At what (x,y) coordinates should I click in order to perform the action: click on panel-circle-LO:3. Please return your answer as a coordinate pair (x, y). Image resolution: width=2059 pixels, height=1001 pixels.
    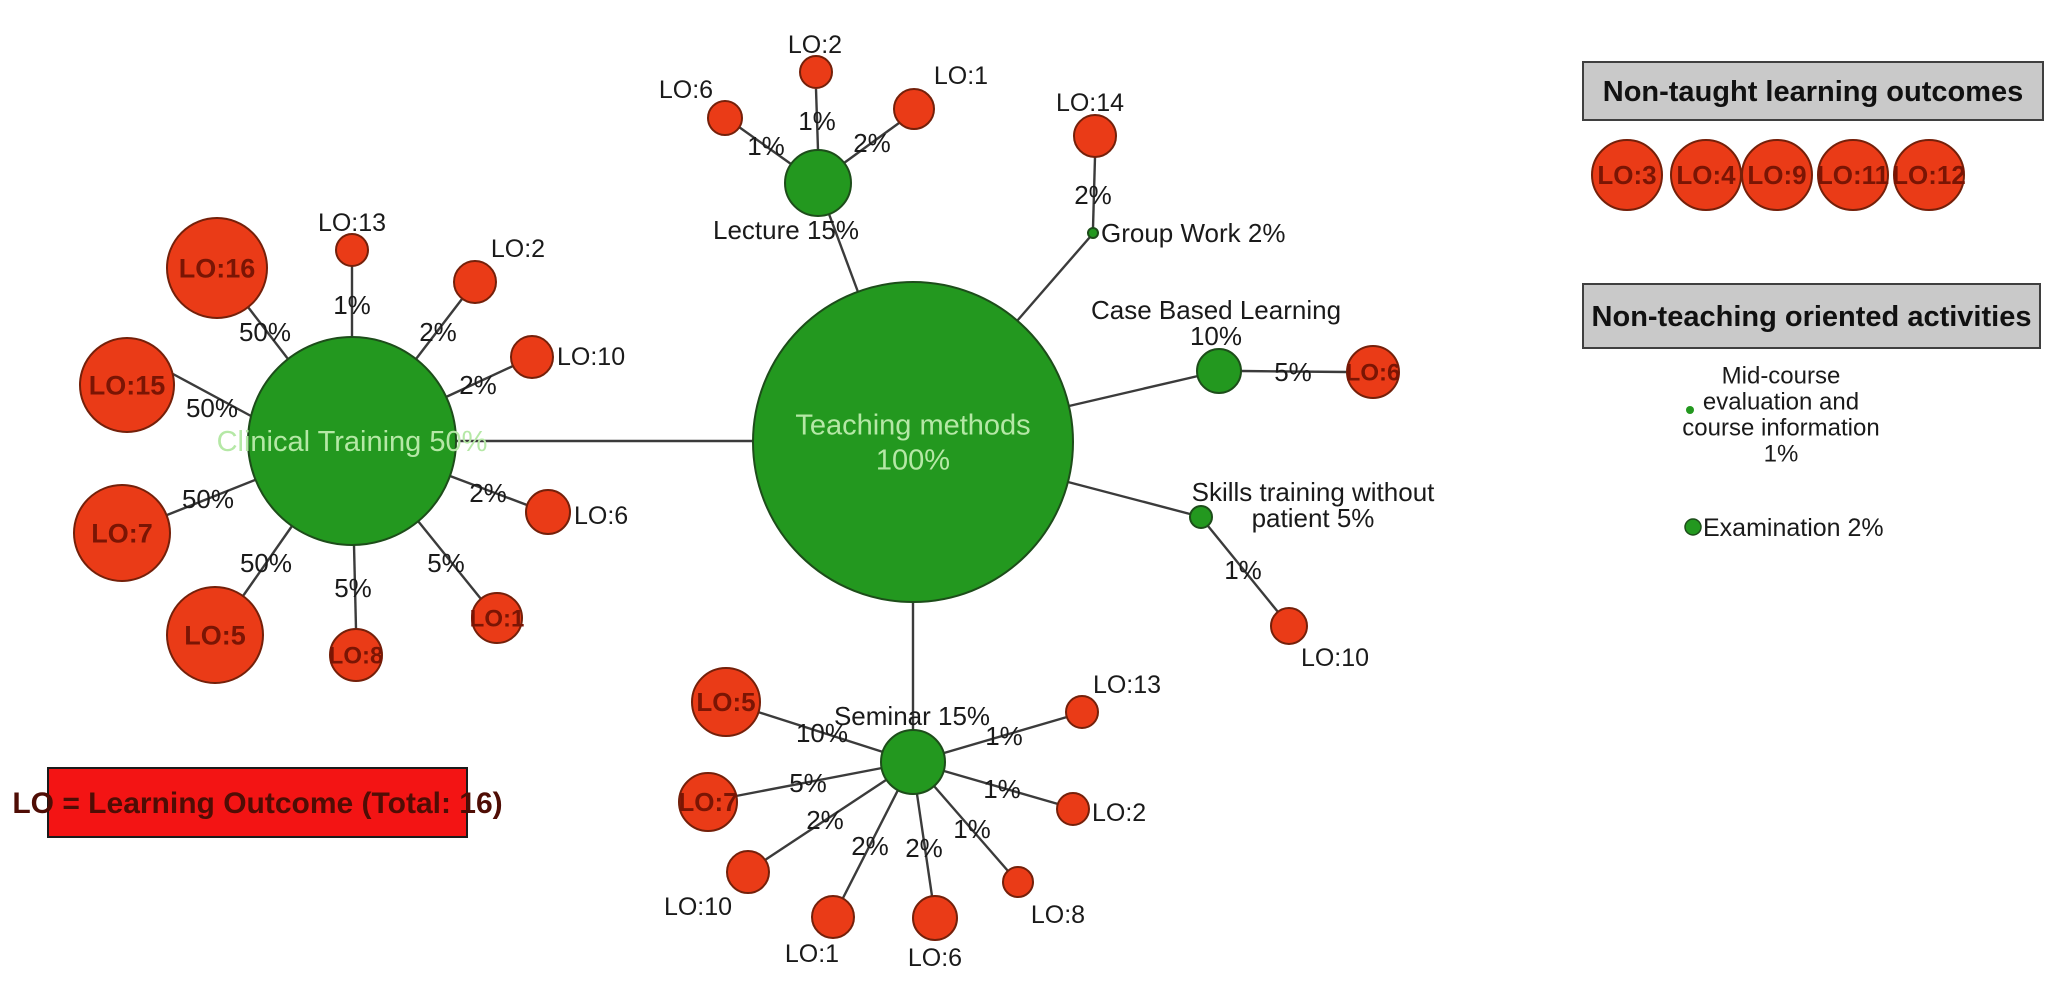
    Looking at the image, I should click on (1627, 175).